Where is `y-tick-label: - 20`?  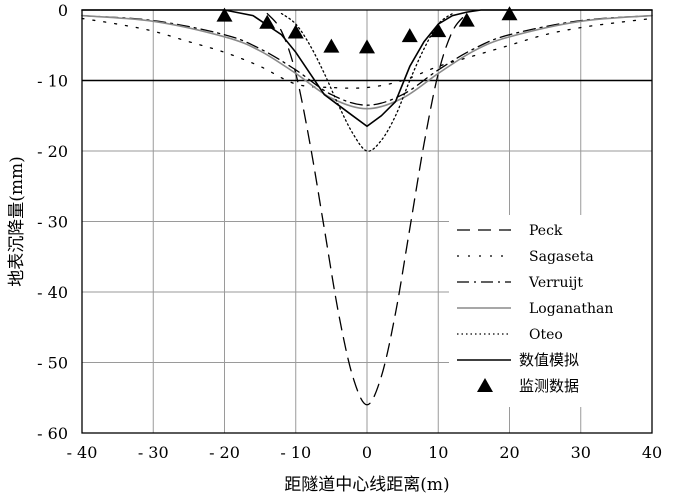 y-tick-label: - 20 is located at coordinates (52, 151).